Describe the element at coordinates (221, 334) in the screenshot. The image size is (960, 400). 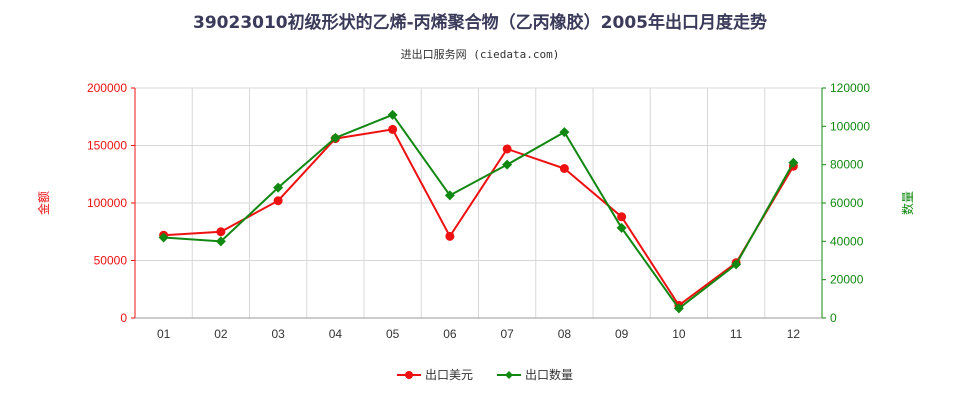
I see `x-tick-label: 02` at that location.